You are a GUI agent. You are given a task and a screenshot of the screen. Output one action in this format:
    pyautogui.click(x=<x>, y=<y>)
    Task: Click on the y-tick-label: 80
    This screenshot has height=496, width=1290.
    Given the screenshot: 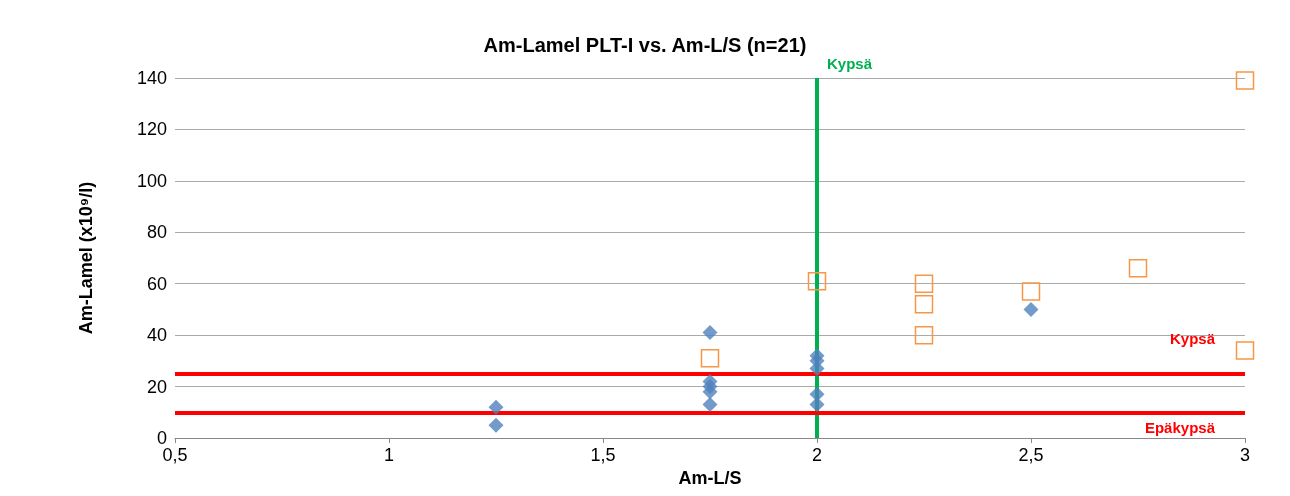 What is the action you would take?
    pyautogui.click(x=156, y=232)
    